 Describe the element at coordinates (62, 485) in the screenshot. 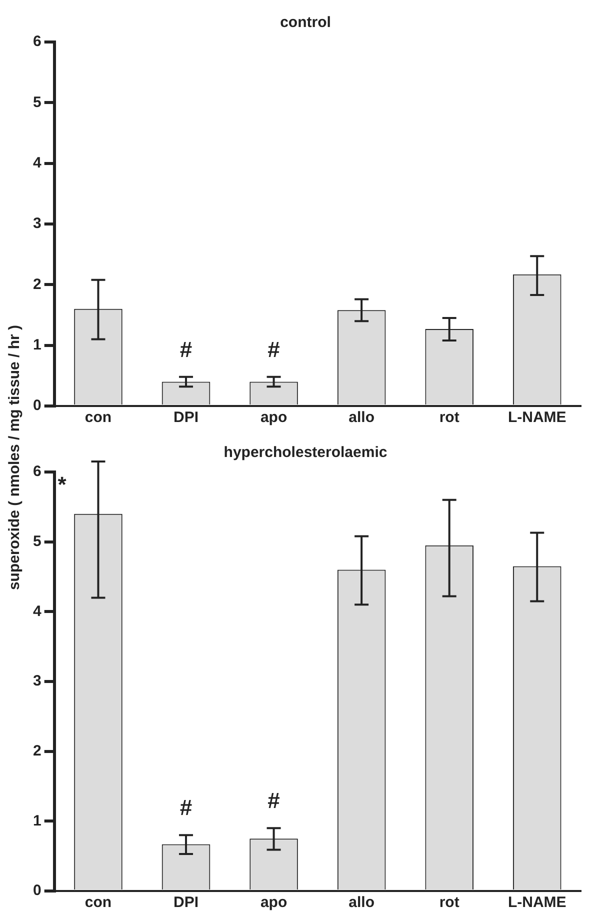

I see `annotation: *` at that location.